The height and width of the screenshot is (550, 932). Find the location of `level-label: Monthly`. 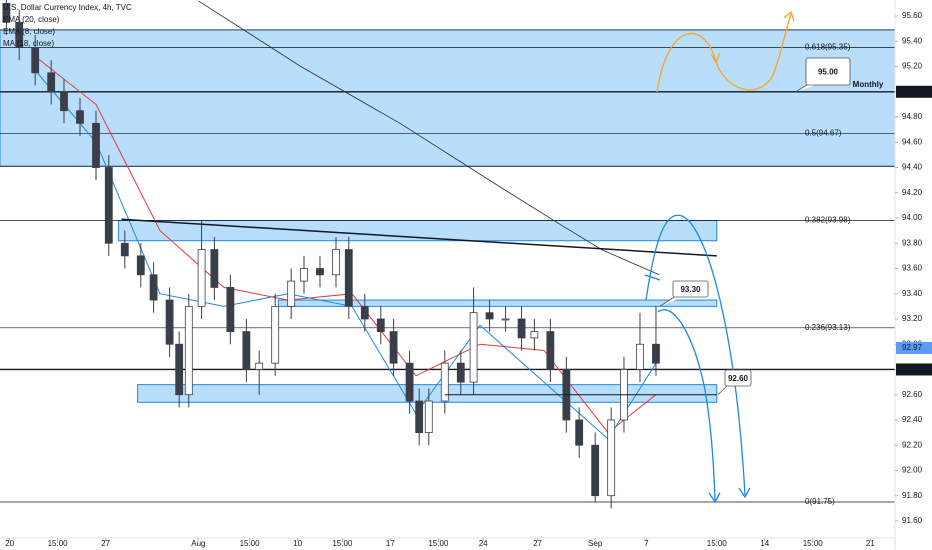

level-label: Monthly is located at coordinates (868, 84).